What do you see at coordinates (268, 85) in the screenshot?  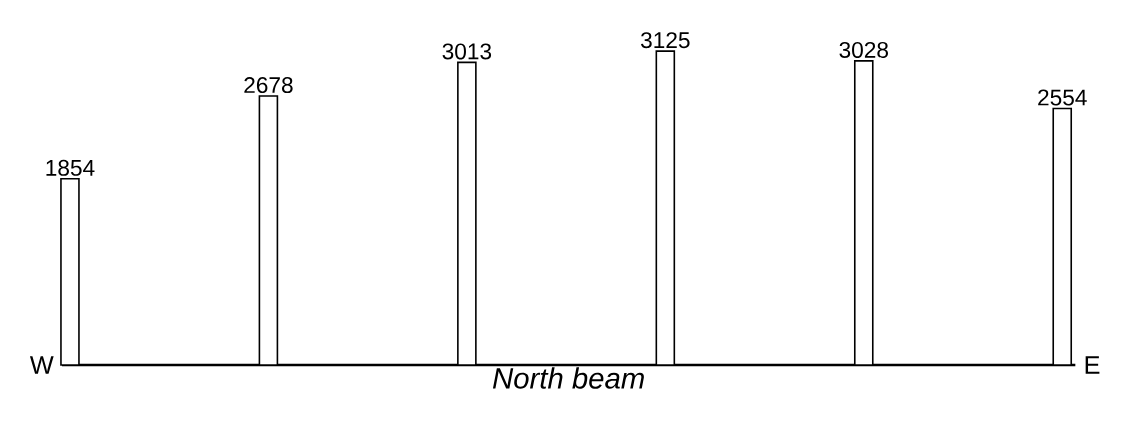 I see `data-label: 2678` at bounding box center [268, 85].